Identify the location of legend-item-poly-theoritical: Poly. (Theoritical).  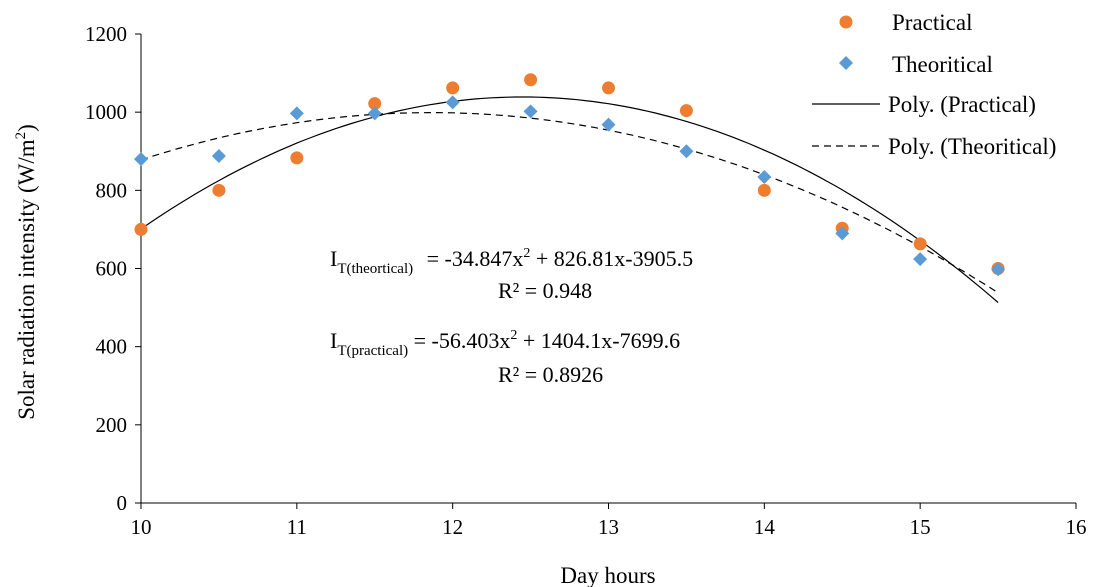
(934, 146).